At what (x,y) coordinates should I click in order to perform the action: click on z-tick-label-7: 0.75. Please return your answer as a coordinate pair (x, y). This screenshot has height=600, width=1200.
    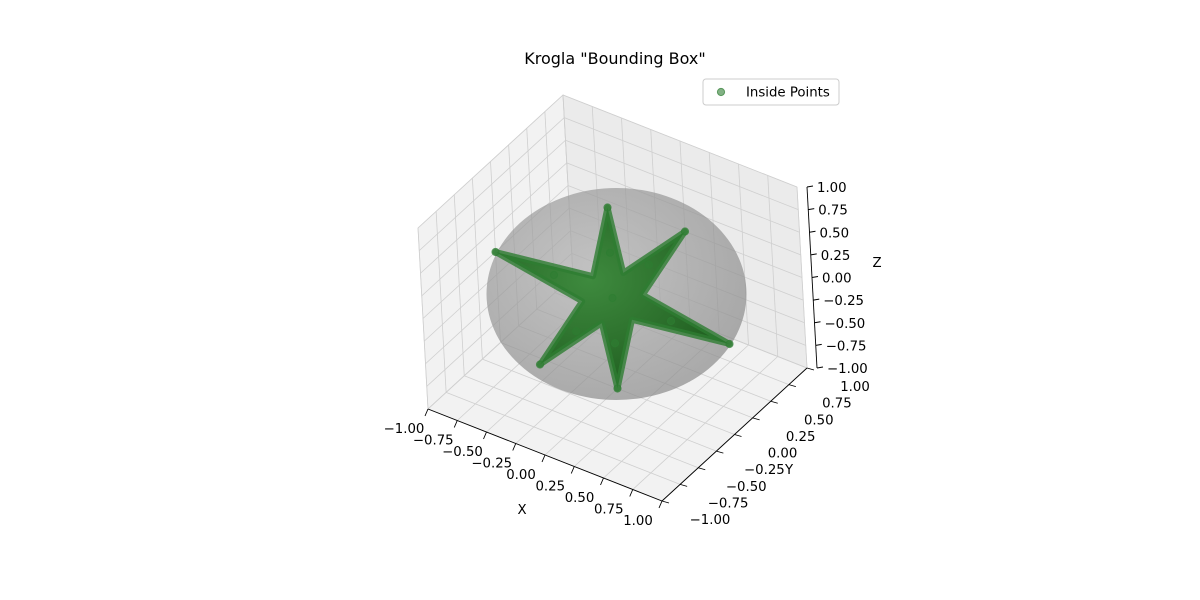
    Looking at the image, I should click on (833, 211).